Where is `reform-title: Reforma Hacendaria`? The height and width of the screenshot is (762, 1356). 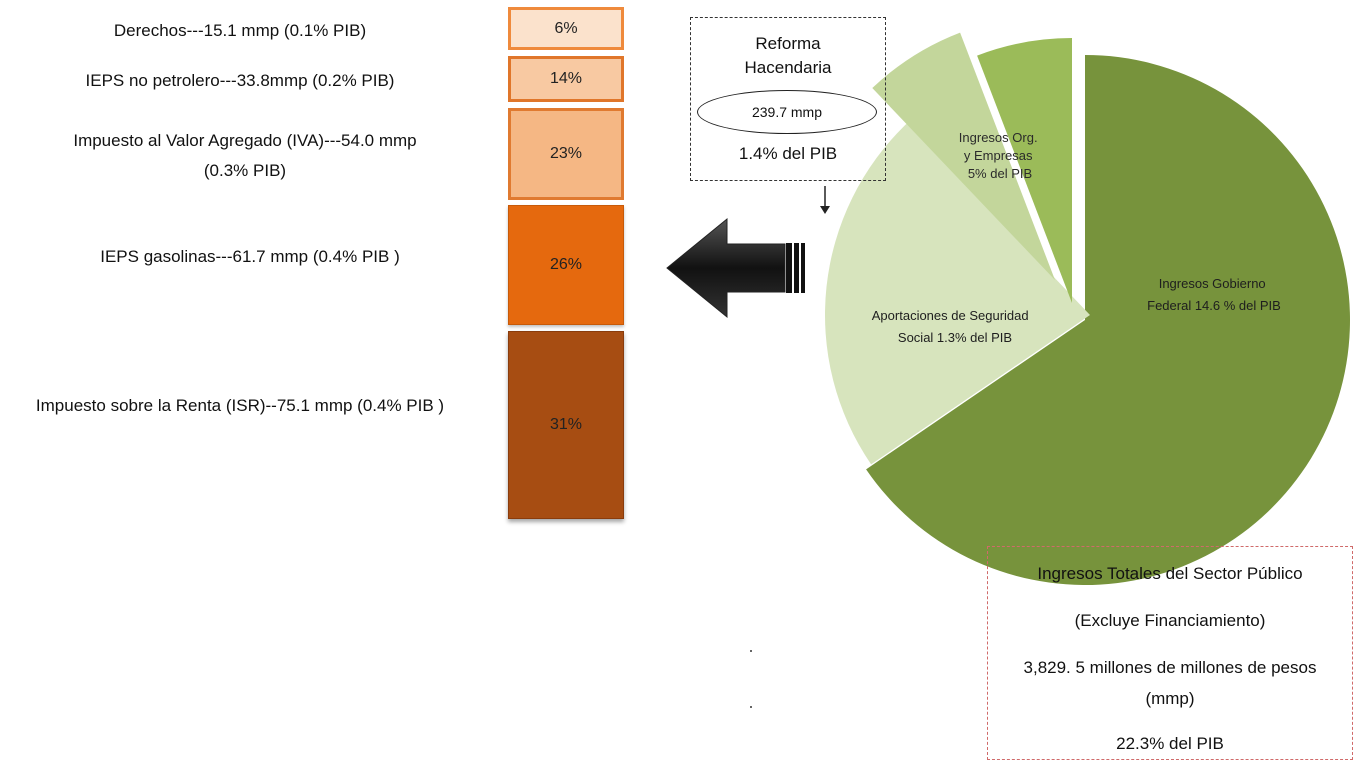 reform-title: Reforma Hacendaria is located at coordinates (788, 55).